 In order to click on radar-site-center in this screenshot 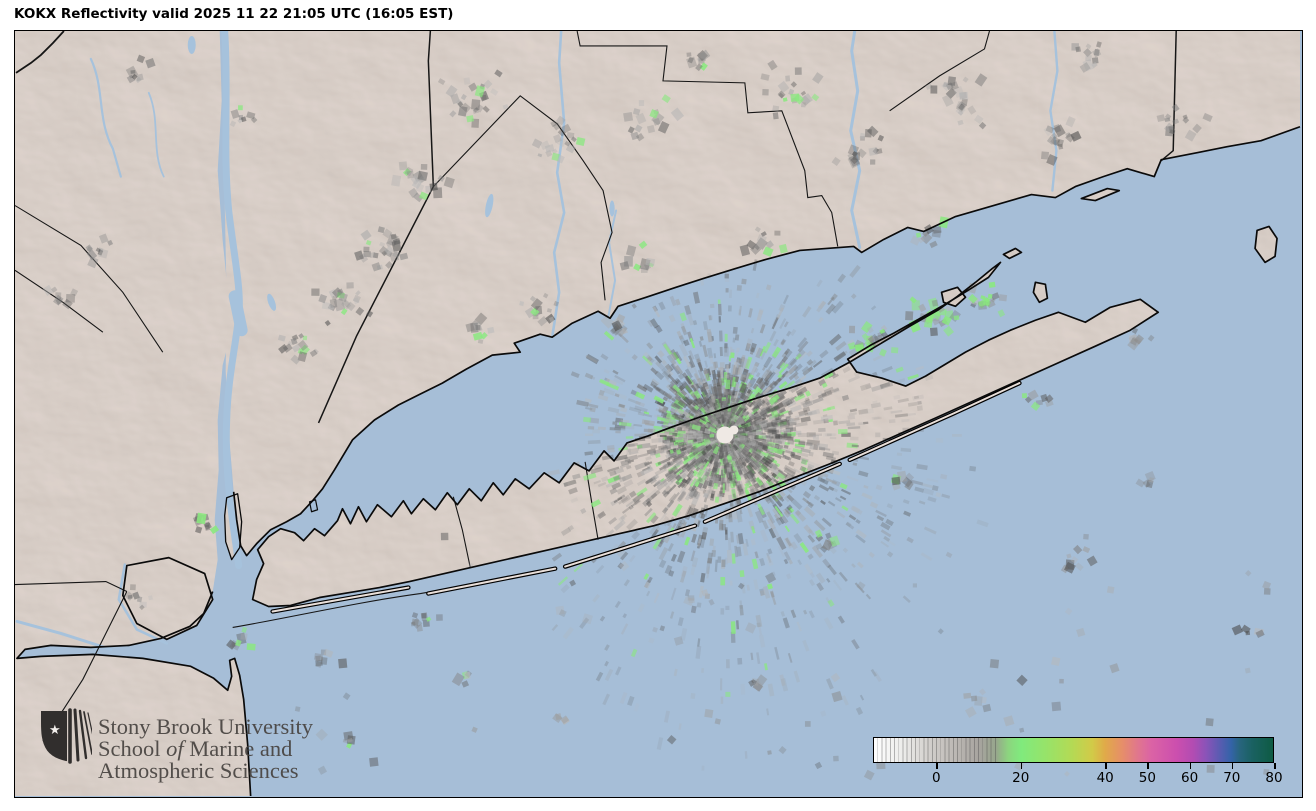, I will do `click(727, 434)`.